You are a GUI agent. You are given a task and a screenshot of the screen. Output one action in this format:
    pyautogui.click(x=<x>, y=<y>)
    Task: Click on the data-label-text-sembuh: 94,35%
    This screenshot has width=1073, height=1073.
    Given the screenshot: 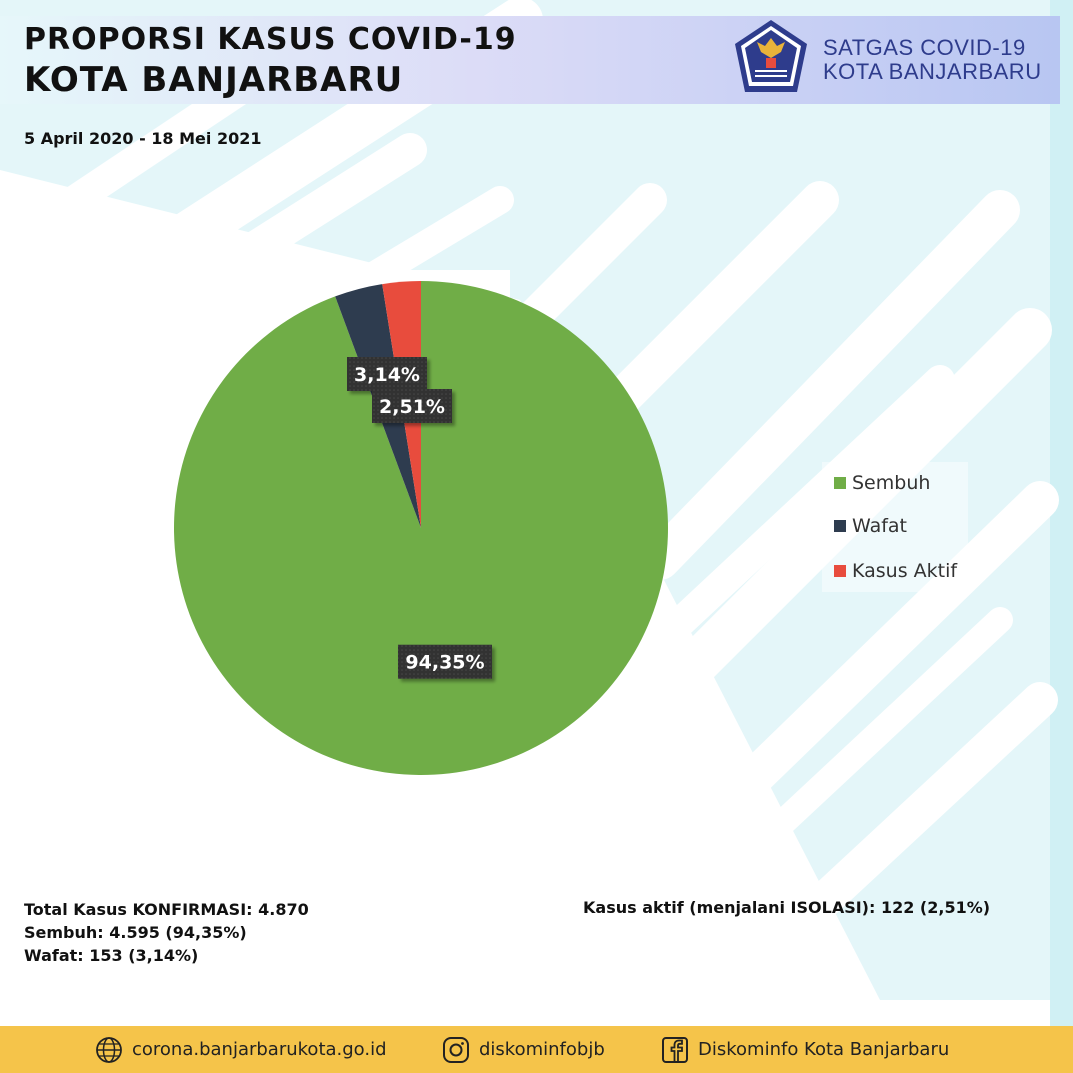 What is the action you would take?
    pyautogui.click(x=444, y=663)
    